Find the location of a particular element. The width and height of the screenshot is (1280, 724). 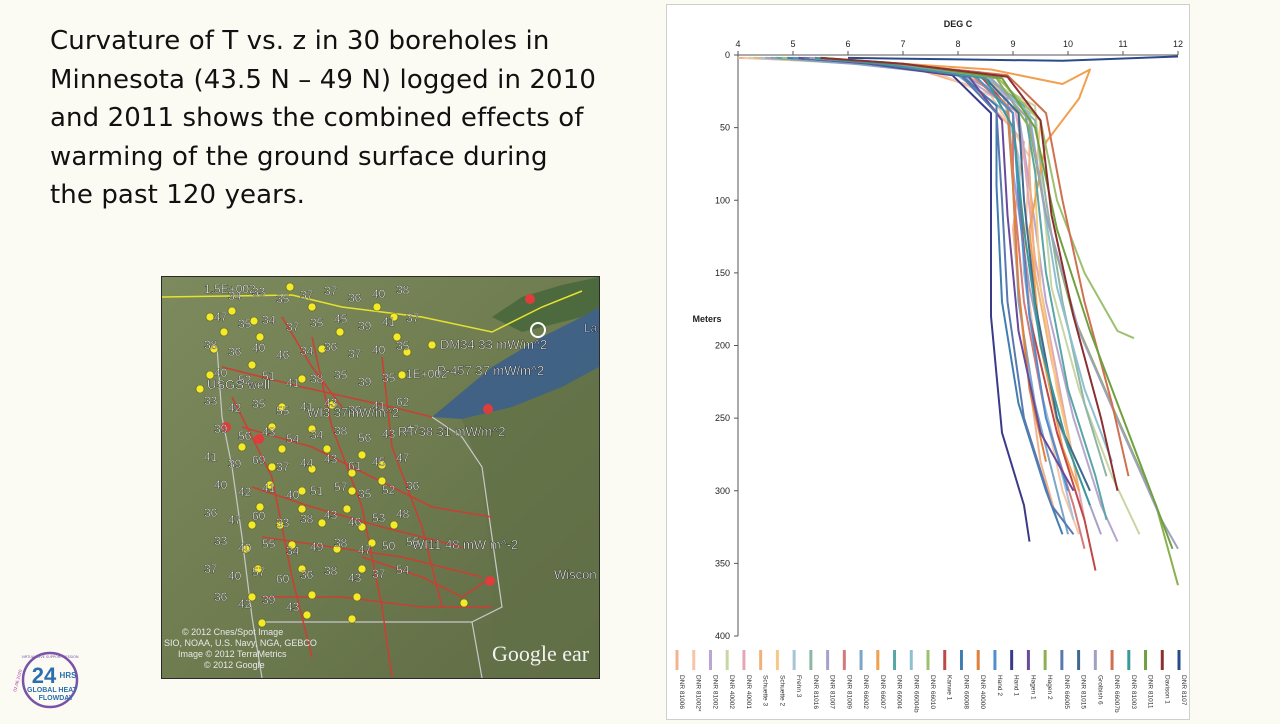

legend-label: DNR 81002 is located at coordinates (714, 692).